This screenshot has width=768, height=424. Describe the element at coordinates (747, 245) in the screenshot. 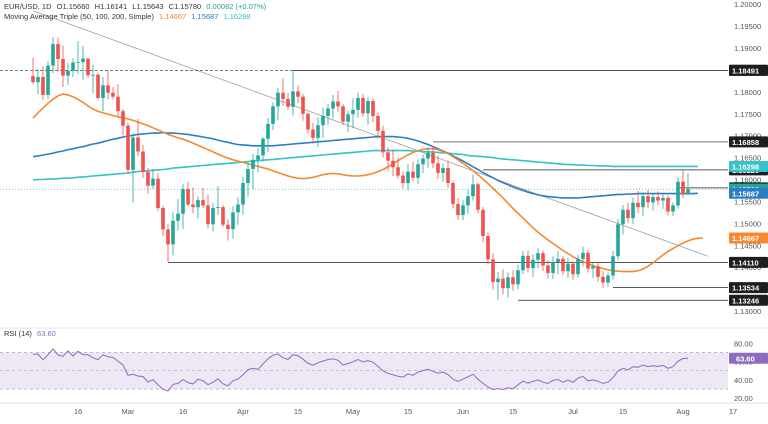

I see `y-tick-label: 1.14500` at that location.